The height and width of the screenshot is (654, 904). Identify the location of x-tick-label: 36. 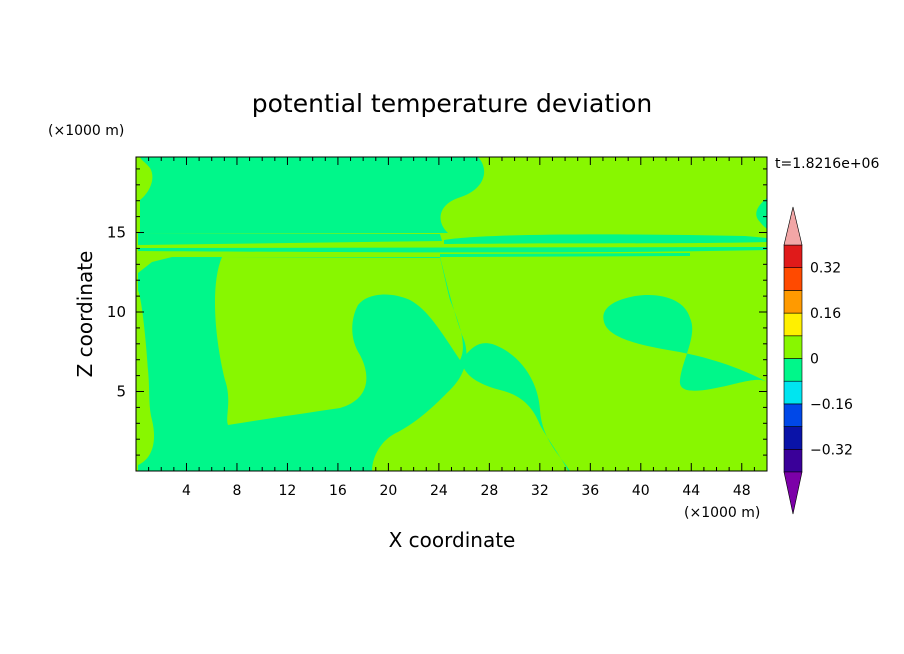
(590, 491).